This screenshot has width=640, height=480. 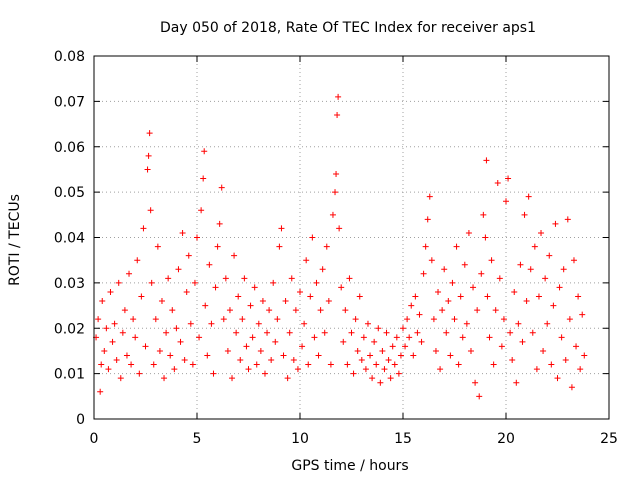 I want to click on x-tick-label: 25, so click(x=609, y=439).